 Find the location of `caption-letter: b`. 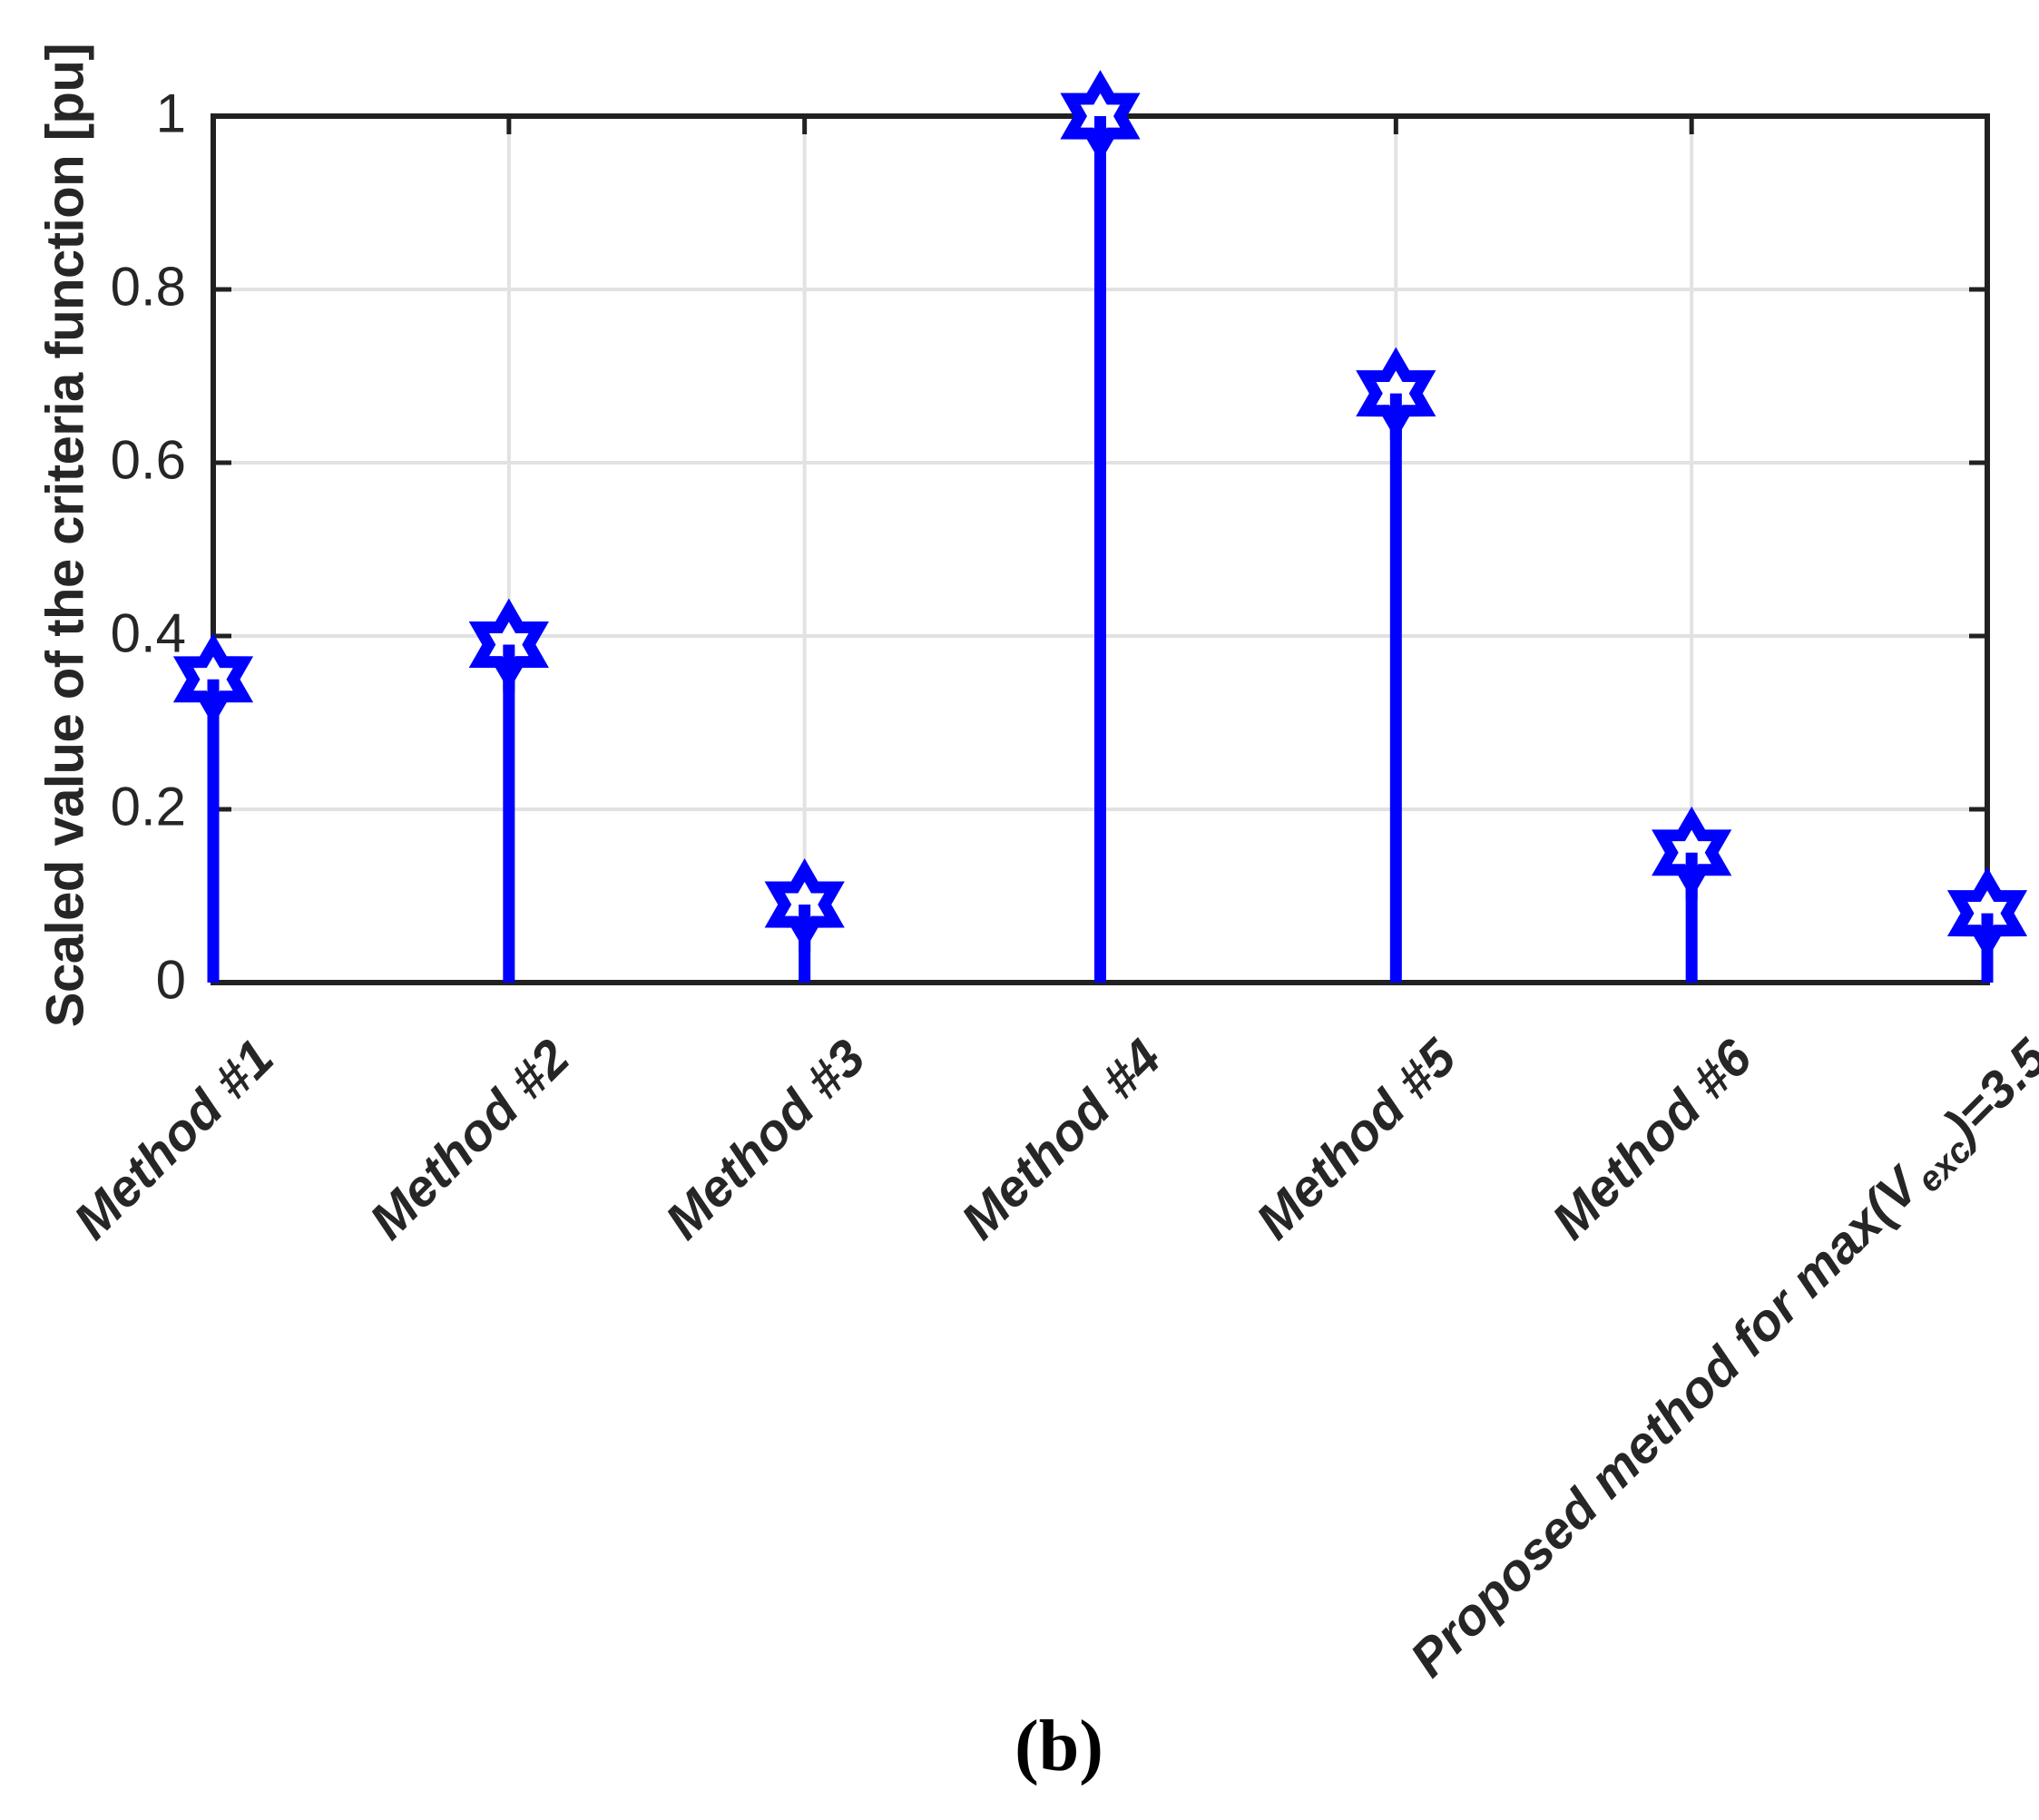

caption-letter: b is located at coordinates (1059, 1746).